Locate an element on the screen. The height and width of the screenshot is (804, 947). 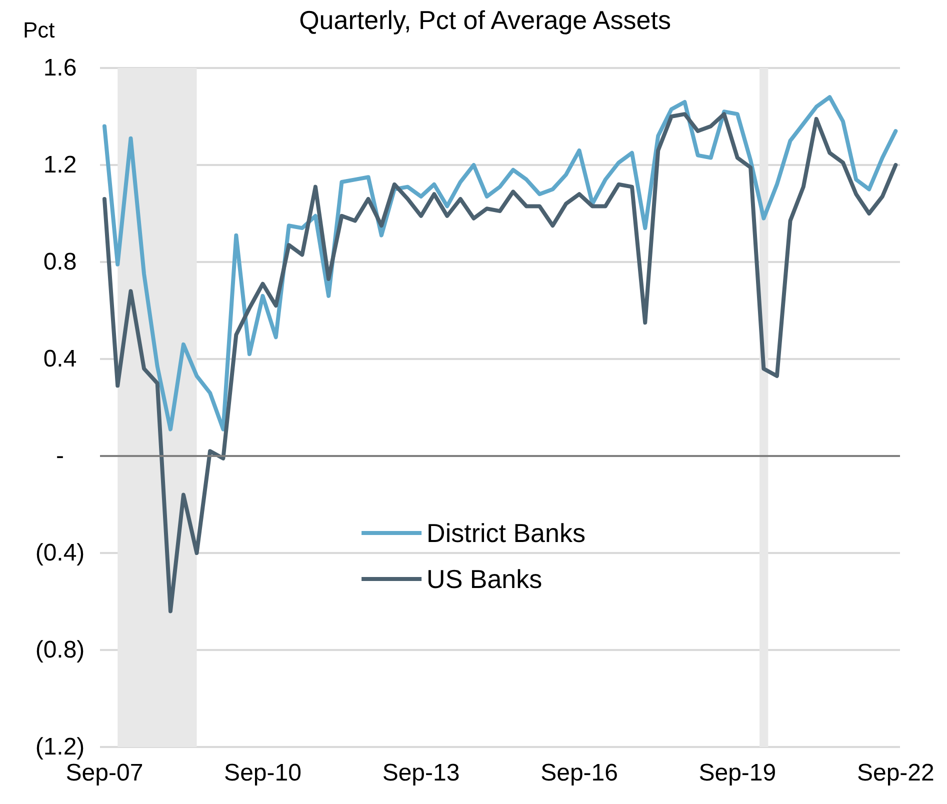
y-tick-label: 0.4 is located at coordinates (60, 359).